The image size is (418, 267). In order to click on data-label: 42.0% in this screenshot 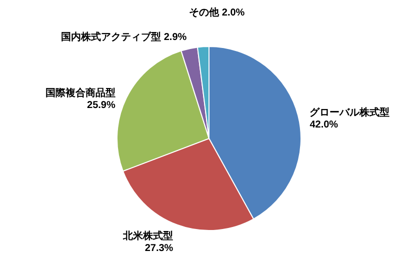, I will do `click(324, 125)`.